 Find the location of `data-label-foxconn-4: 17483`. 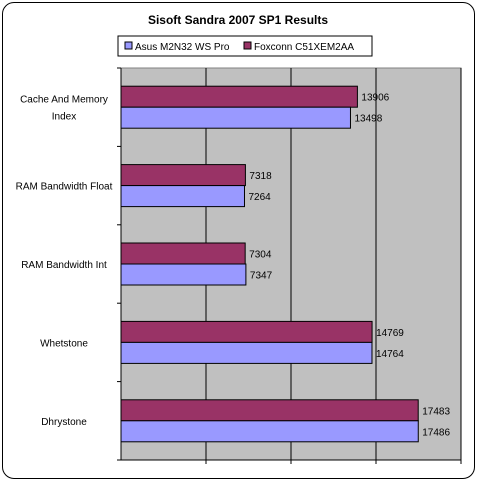

data-label-foxconn-4: 17483 is located at coordinates (436, 411).